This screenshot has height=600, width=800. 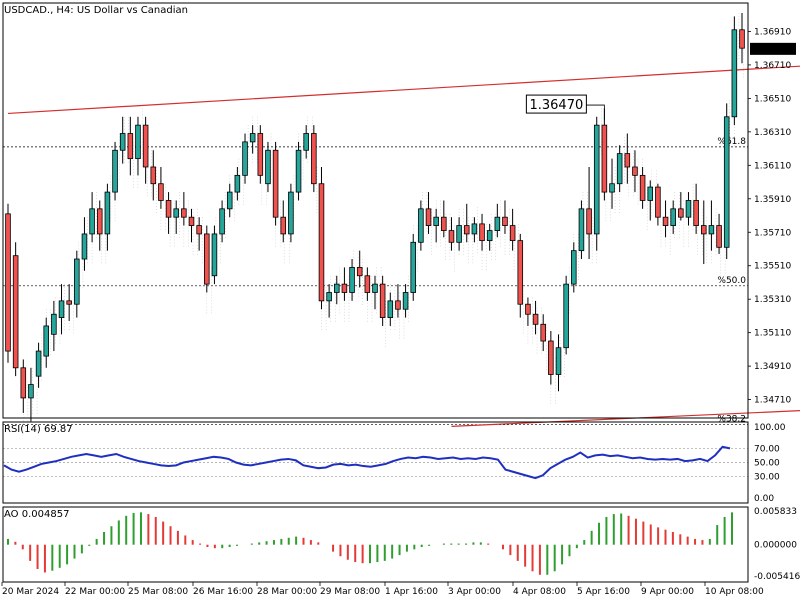 What do you see at coordinates (773, 48) in the screenshot?
I see `last-price-tag-bg` at bounding box center [773, 48].